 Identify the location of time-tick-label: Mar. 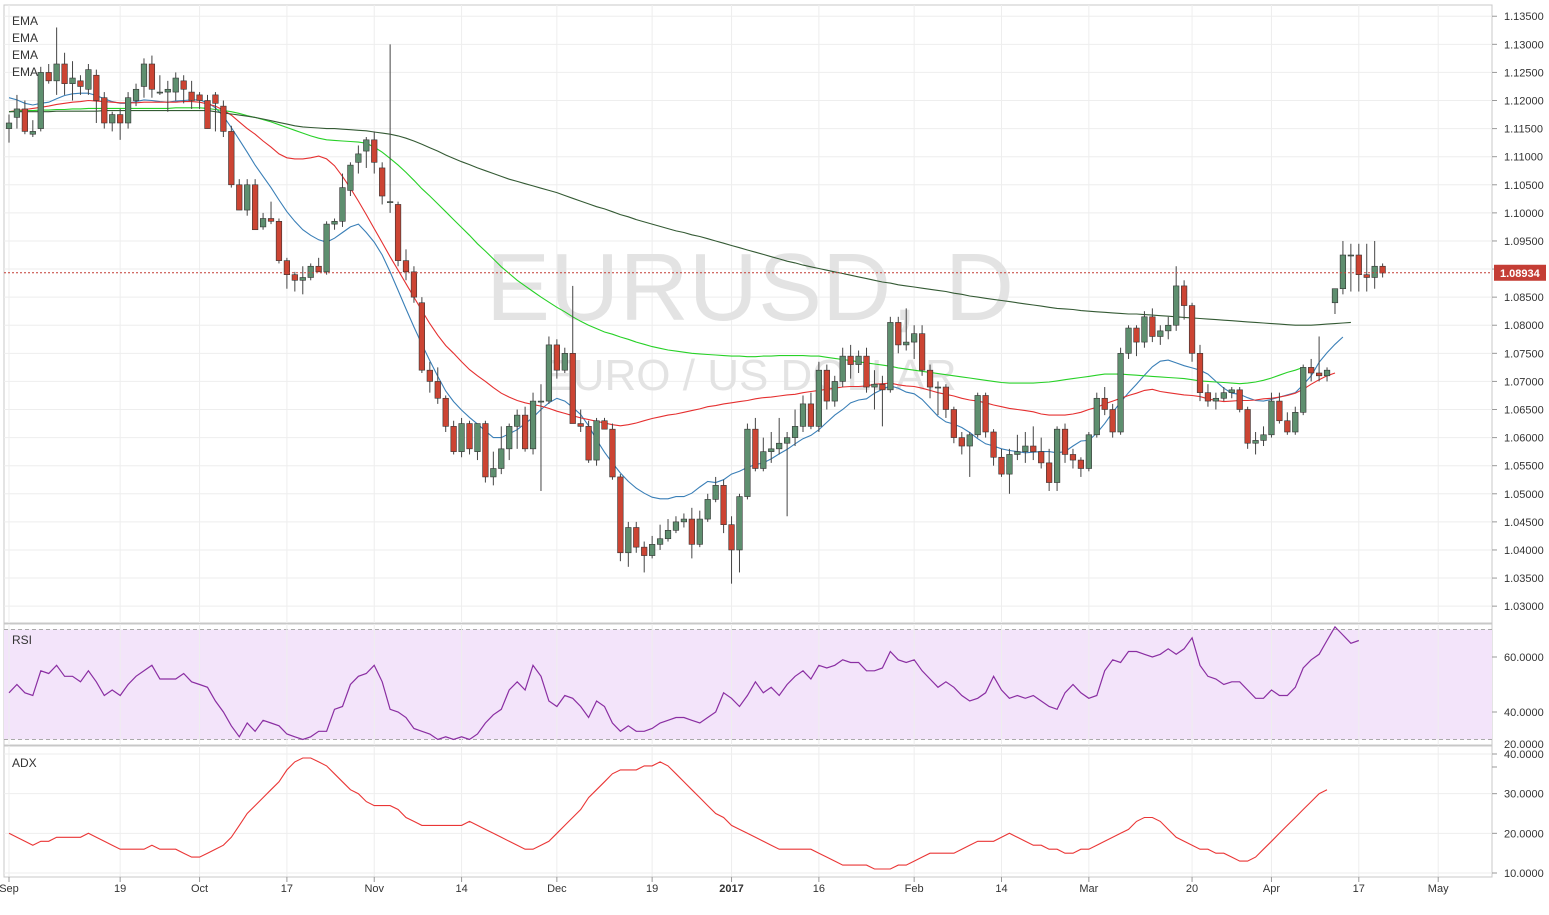
(1088, 889).